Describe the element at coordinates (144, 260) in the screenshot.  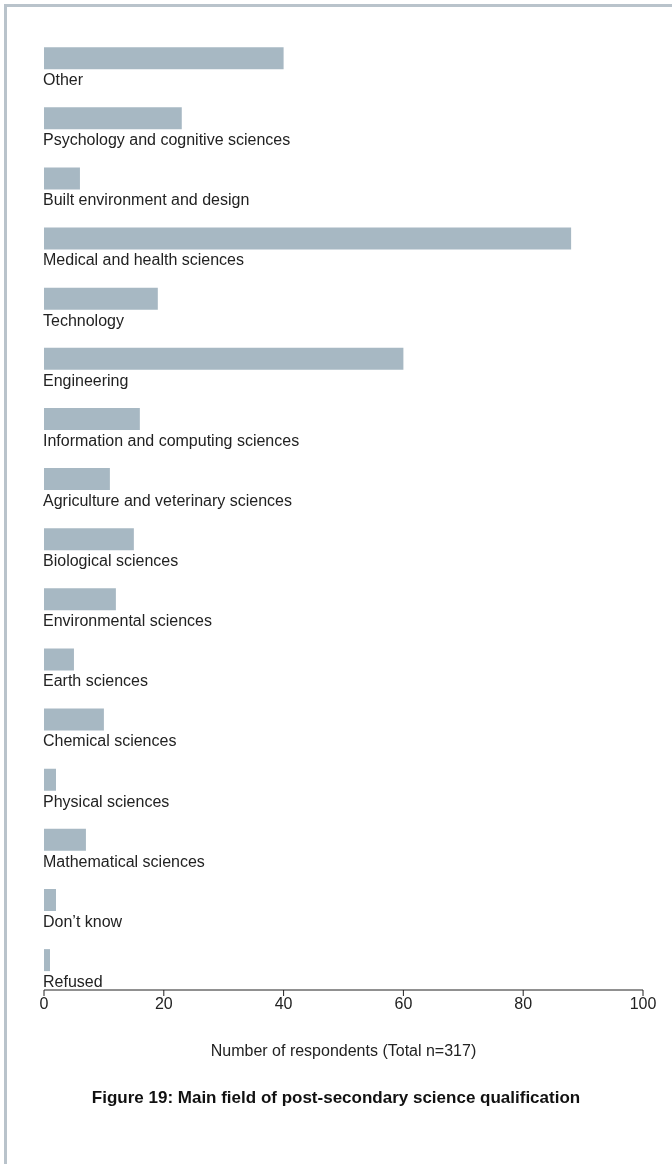
I see `y-tick-label: Medical and health sciences` at that location.